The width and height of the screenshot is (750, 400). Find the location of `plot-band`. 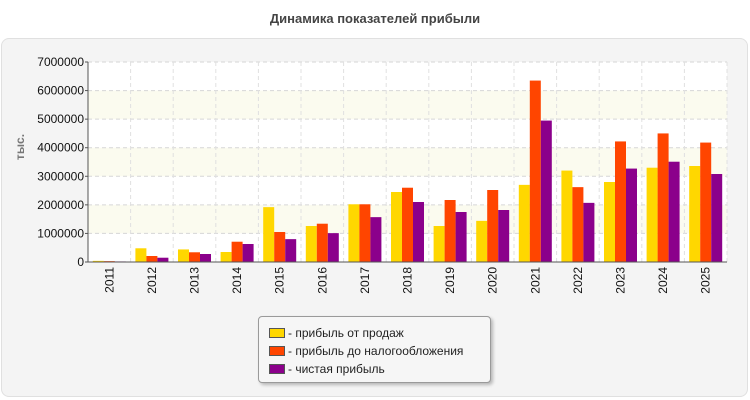

plot-band is located at coordinates (407, 105).